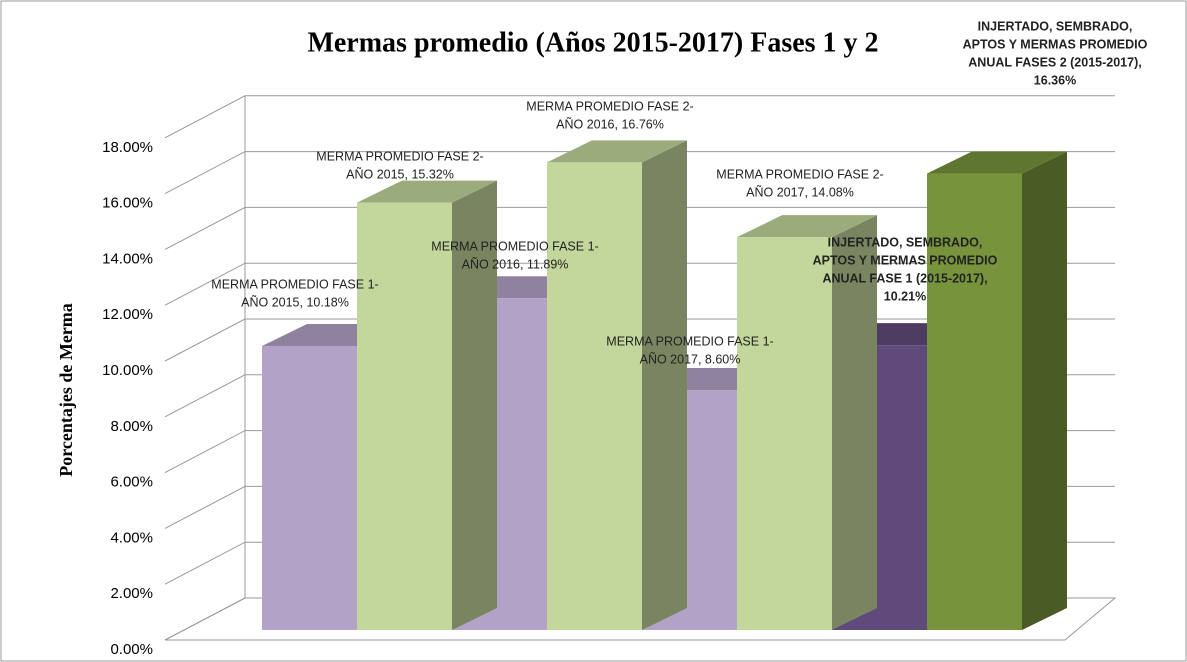 The image size is (1187, 662). What do you see at coordinates (127, 203) in the screenshot?
I see `y-tick-label: 16.00%` at bounding box center [127, 203].